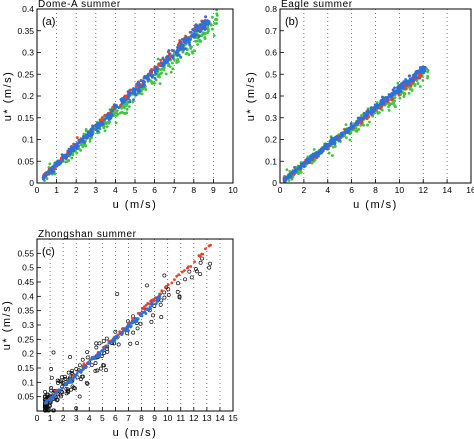 This screenshot has width=474, height=439. Describe the element at coordinates (8, 96) in the screenshot. I see `y-axis-label: u* (m/s)` at that location.